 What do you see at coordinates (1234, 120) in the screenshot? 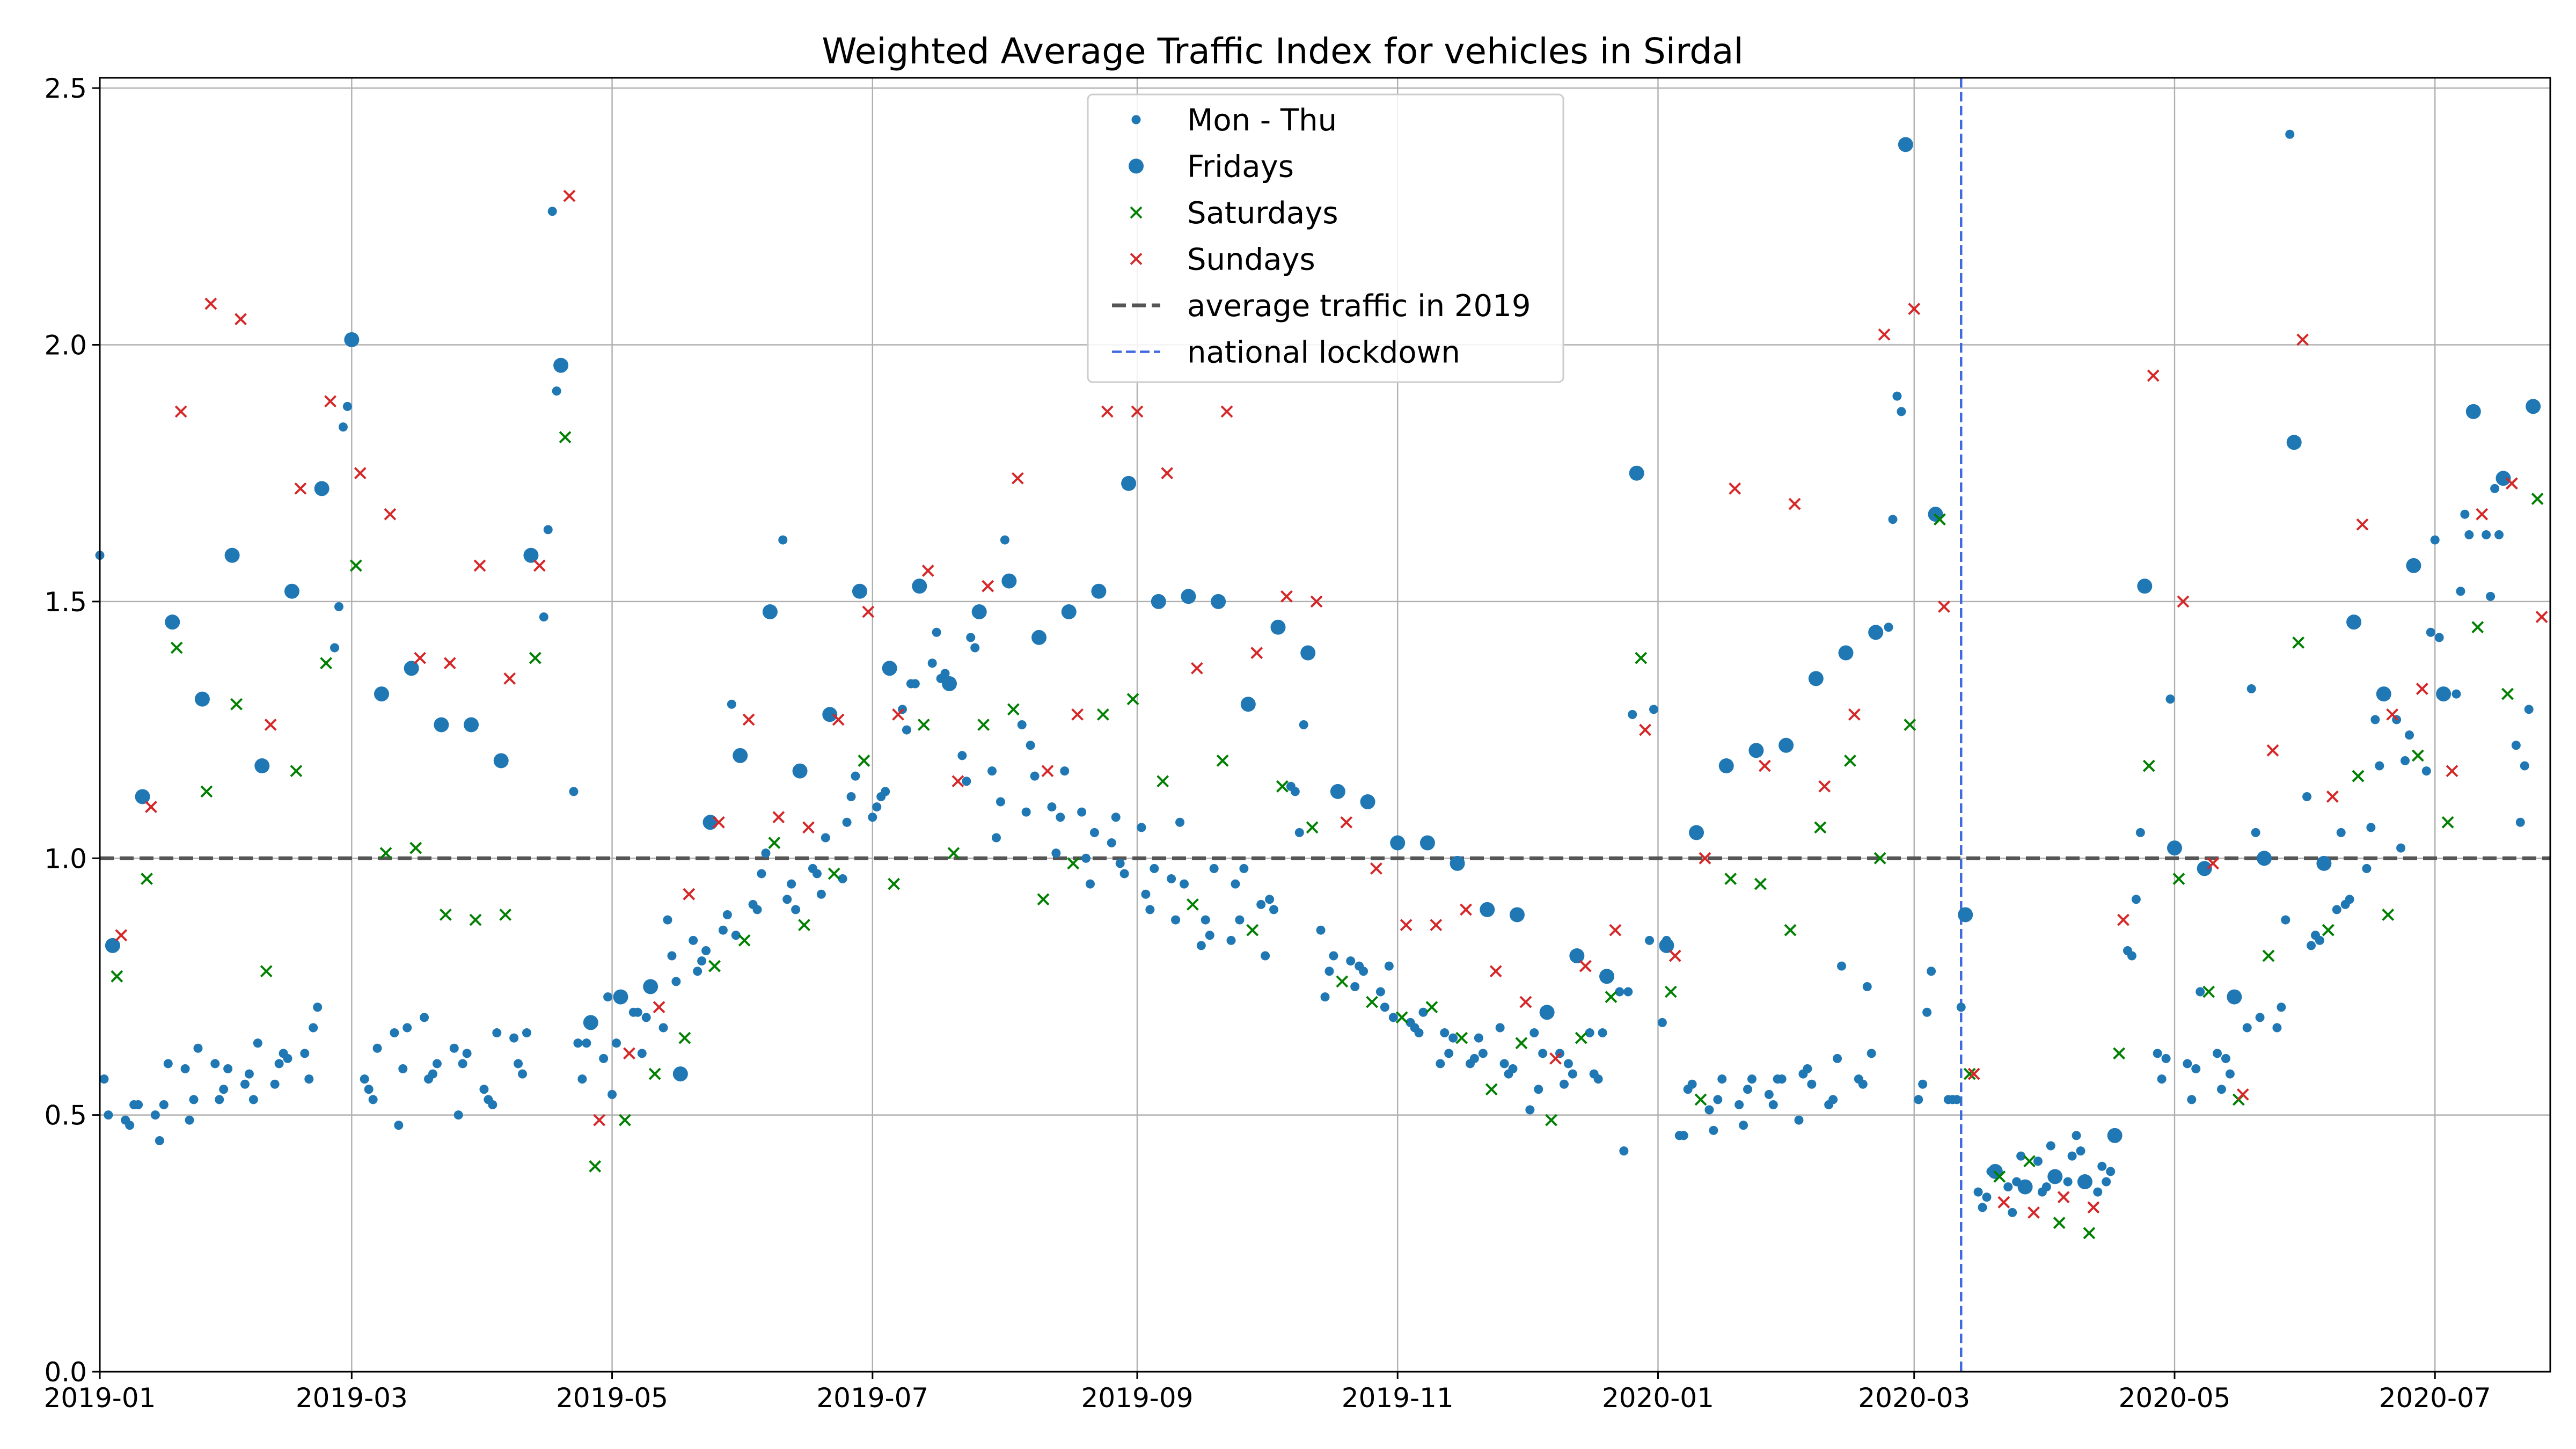
I see `legend-entry: Mon - Thu` at bounding box center [1234, 120].